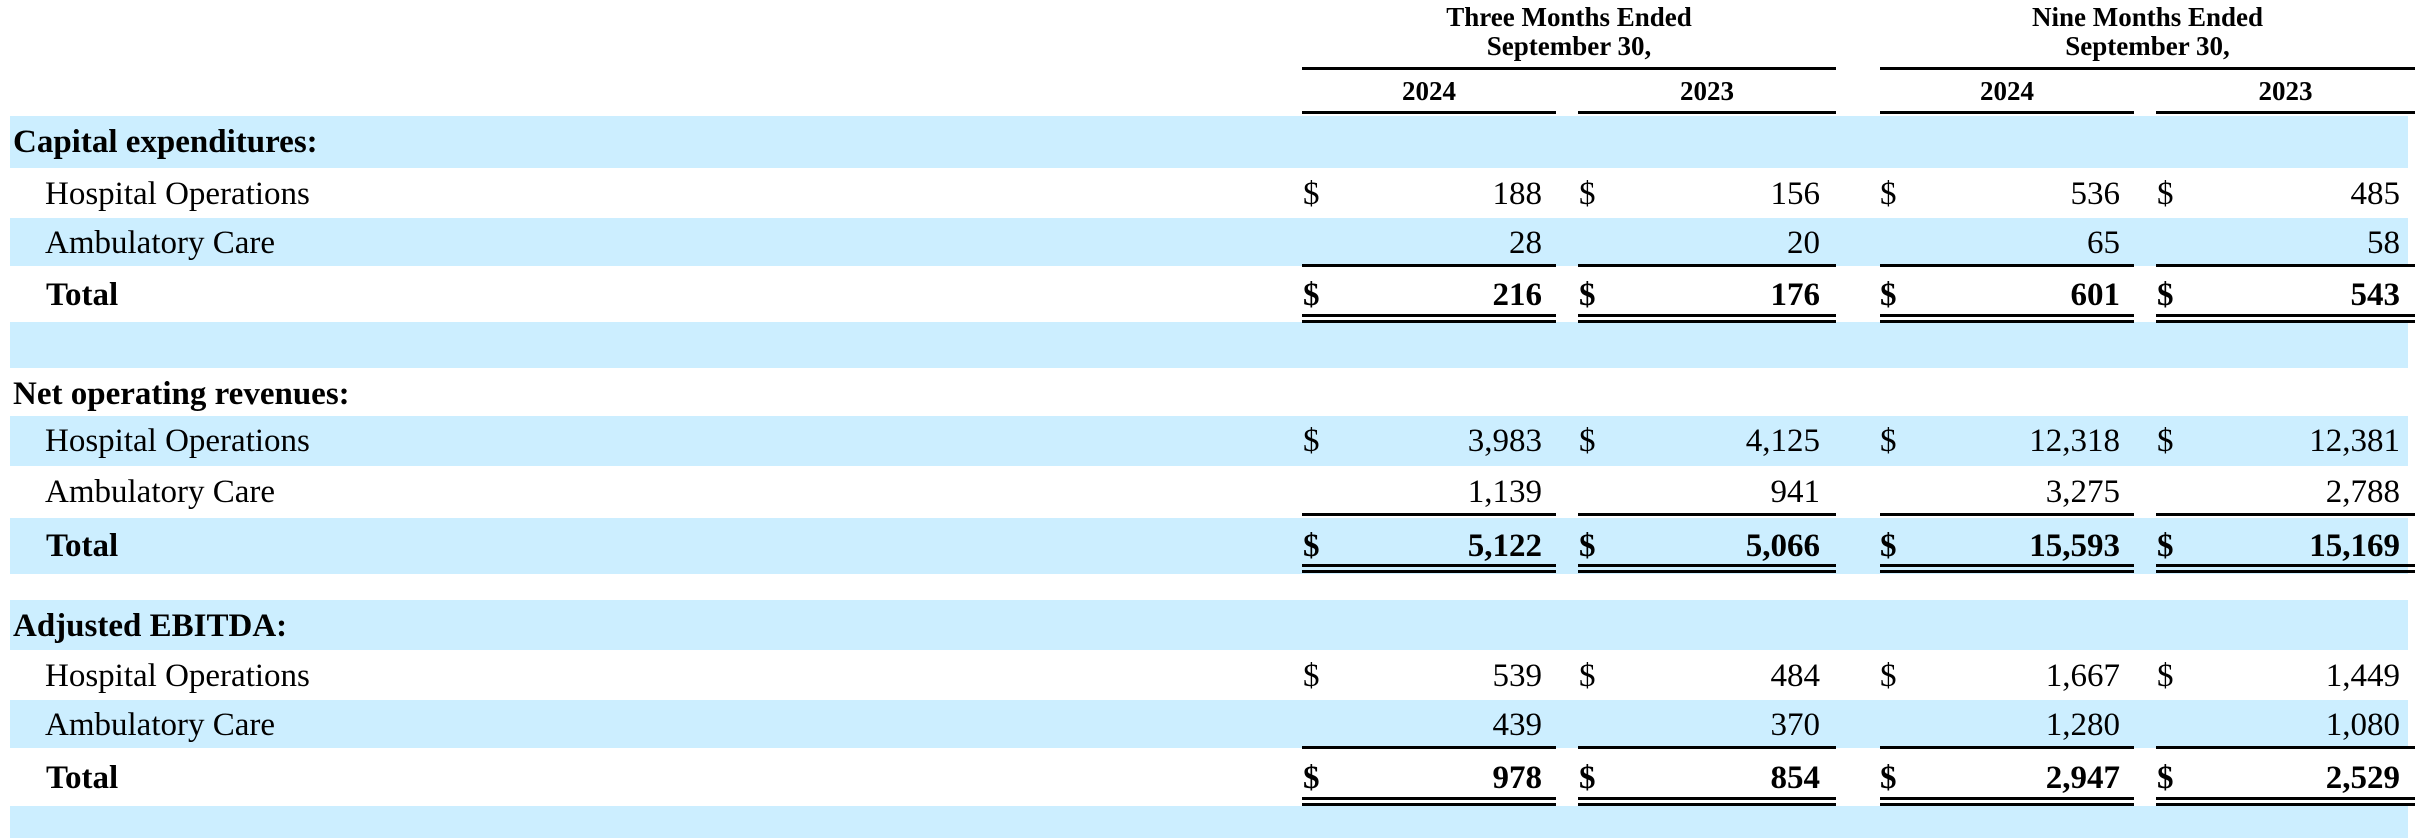  What do you see at coordinates (2165, 546) in the screenshot?
I see `dollar-sign-revenue-total-4: $` at bounding box center [2165, 546].